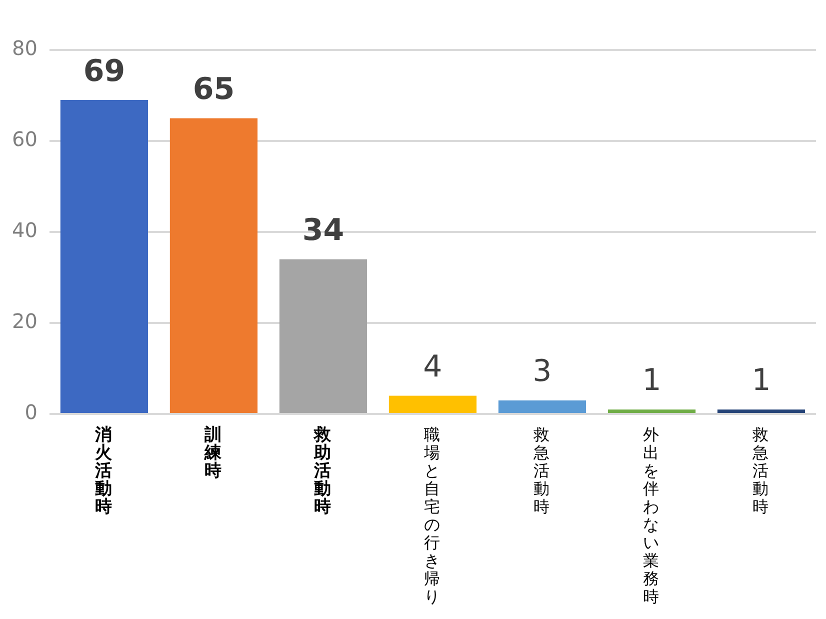 Image resolution: width=826 pixels, height=619 pixels. I want to click on data-label: 34, so click(323, 230).